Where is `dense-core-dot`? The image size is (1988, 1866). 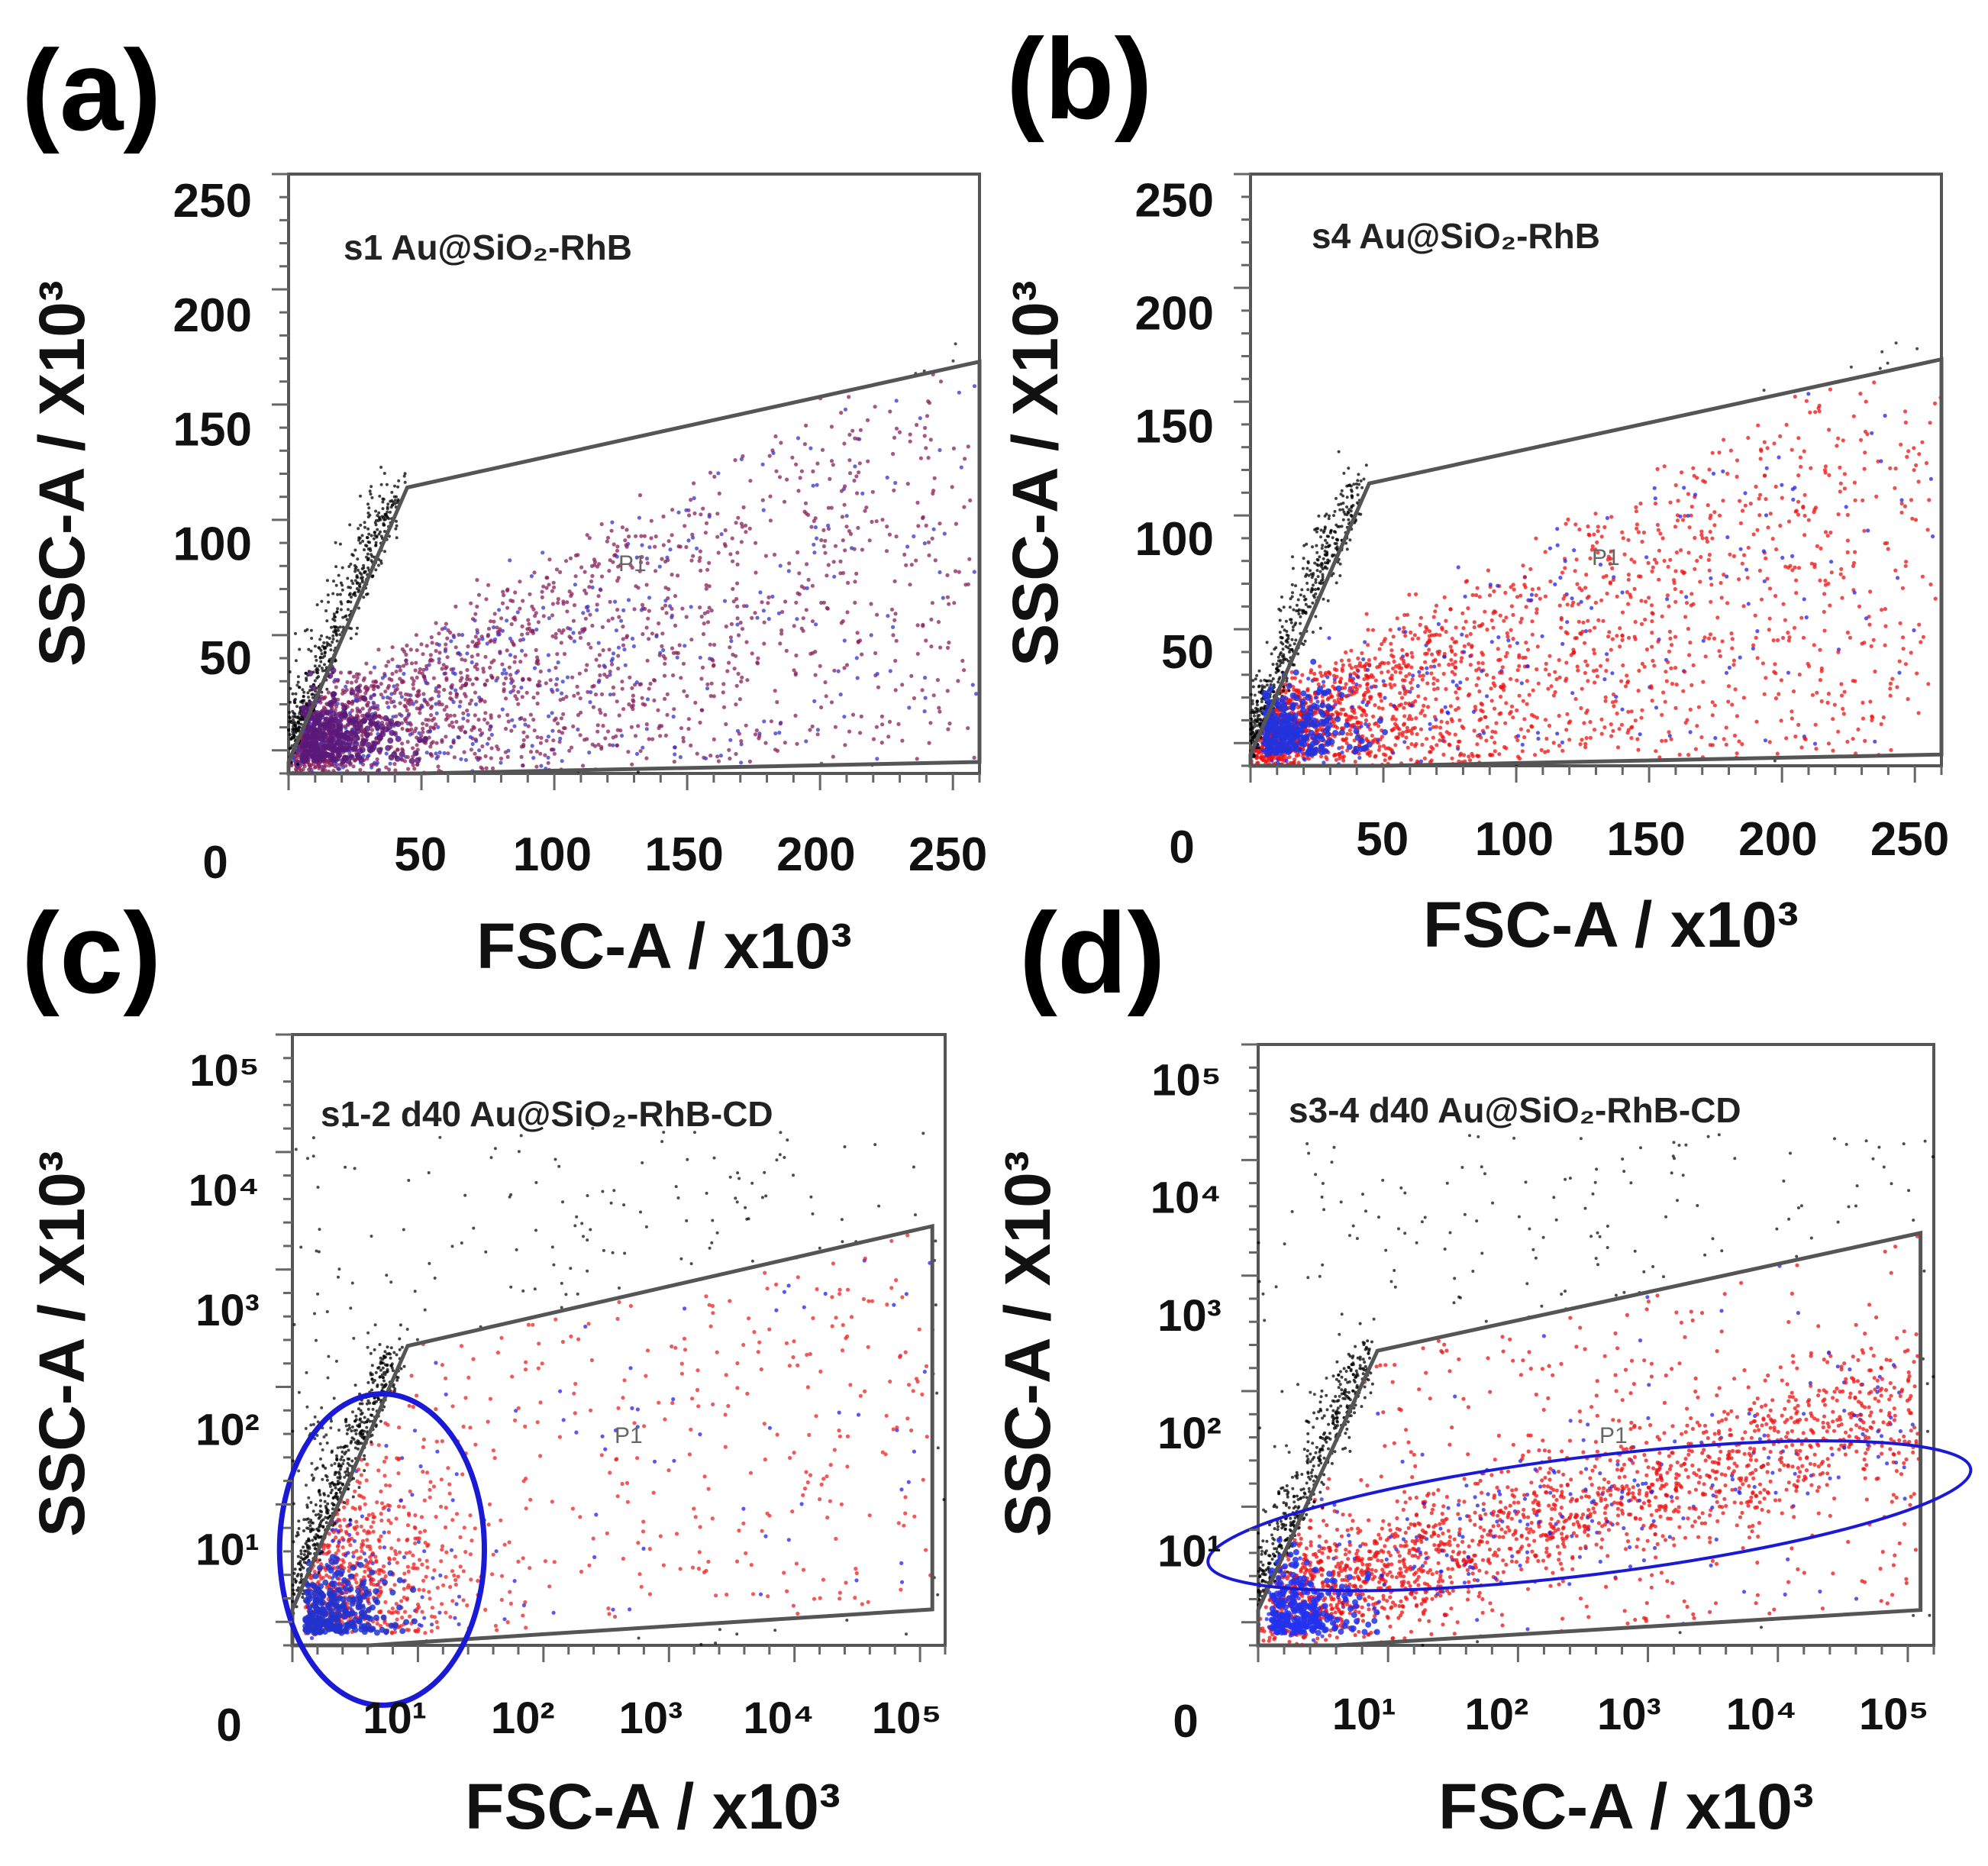 dense-core-dot is located at coordinates (390, 741).